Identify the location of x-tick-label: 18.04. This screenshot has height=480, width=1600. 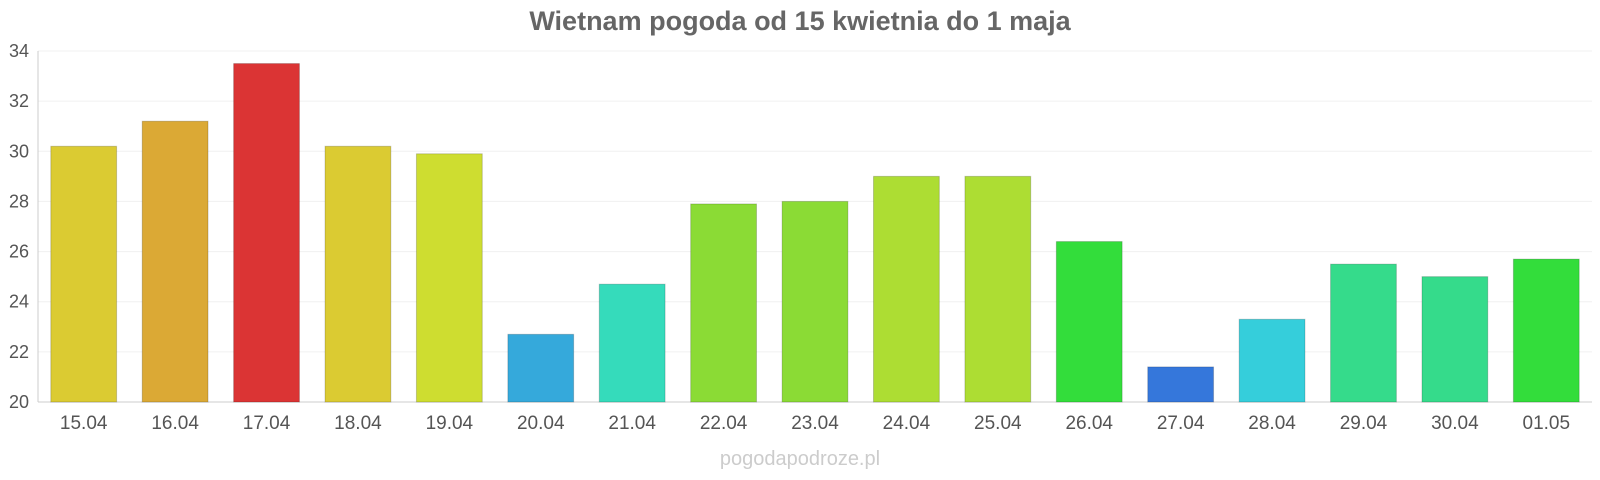
(358, 423).